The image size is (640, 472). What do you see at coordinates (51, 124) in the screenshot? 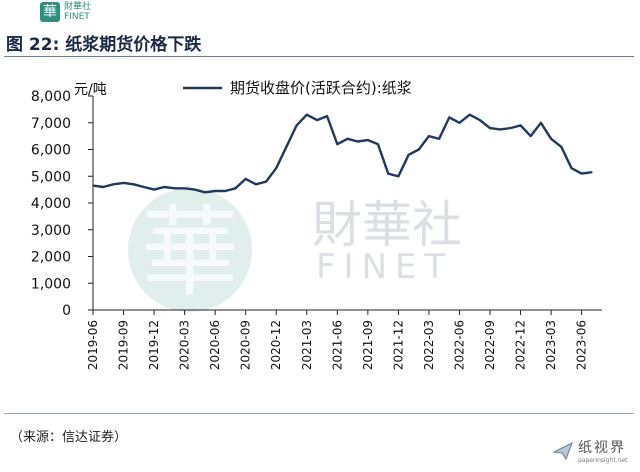
I see `y-tick-label: 7,000` at bounding box center [51, 124].